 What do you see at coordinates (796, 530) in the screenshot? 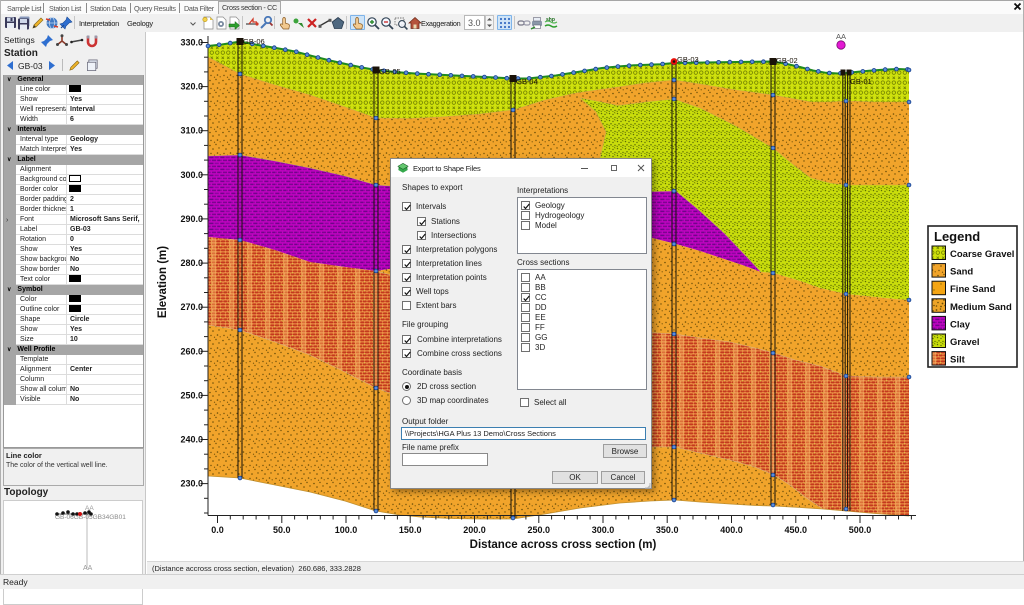
I see `svg-text: 450.0` at bounding box center [796, 530].